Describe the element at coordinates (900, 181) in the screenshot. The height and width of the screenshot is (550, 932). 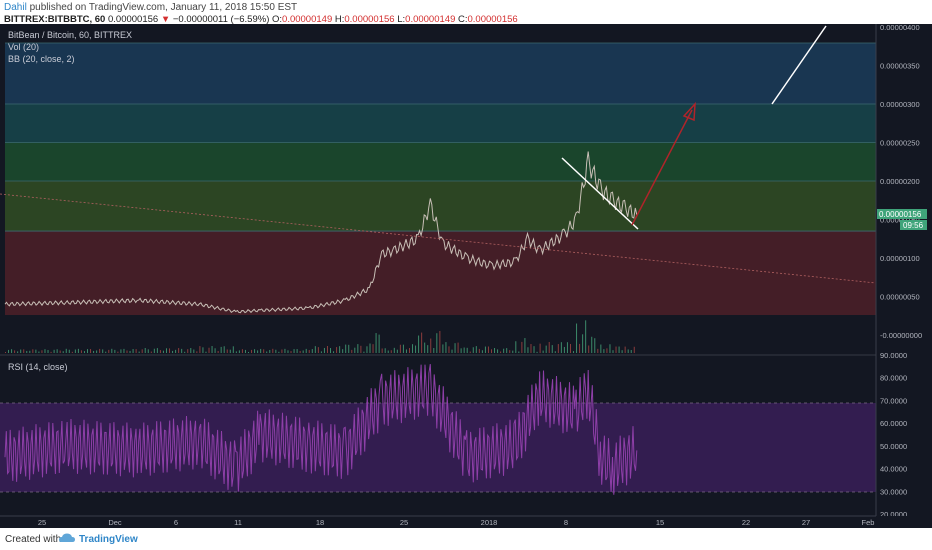
I see `price-tick-label: 0.00000200` at that location.